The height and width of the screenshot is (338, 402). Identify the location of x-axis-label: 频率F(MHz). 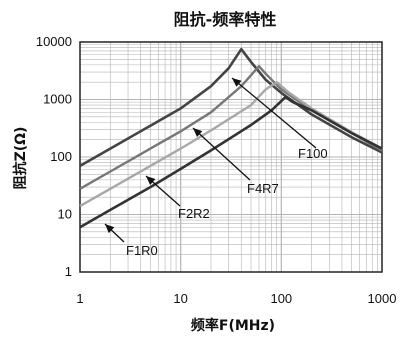
(233, 325).